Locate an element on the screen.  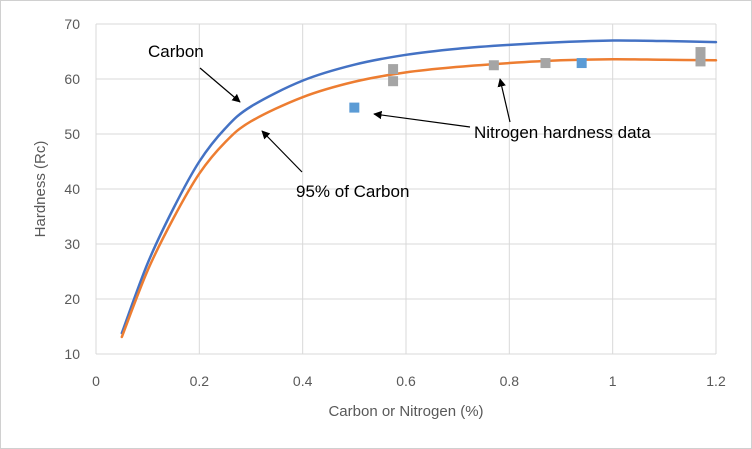
annotation-nitrogen: Nitrogen hardness data is located at coordinates (562, 132).